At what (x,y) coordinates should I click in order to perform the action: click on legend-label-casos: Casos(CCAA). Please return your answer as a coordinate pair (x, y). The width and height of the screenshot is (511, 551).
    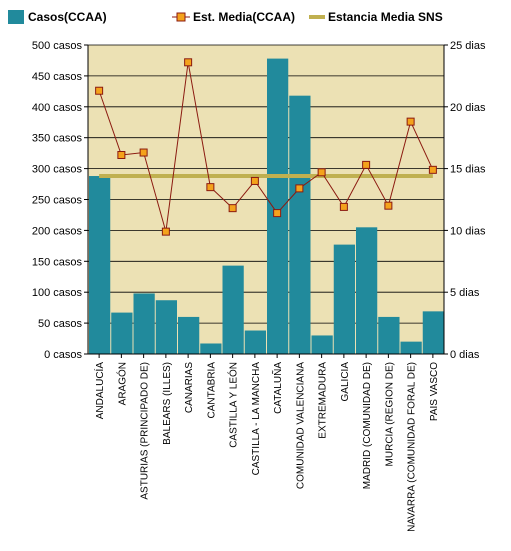
    Looking at the image, I should click on (67, 17).